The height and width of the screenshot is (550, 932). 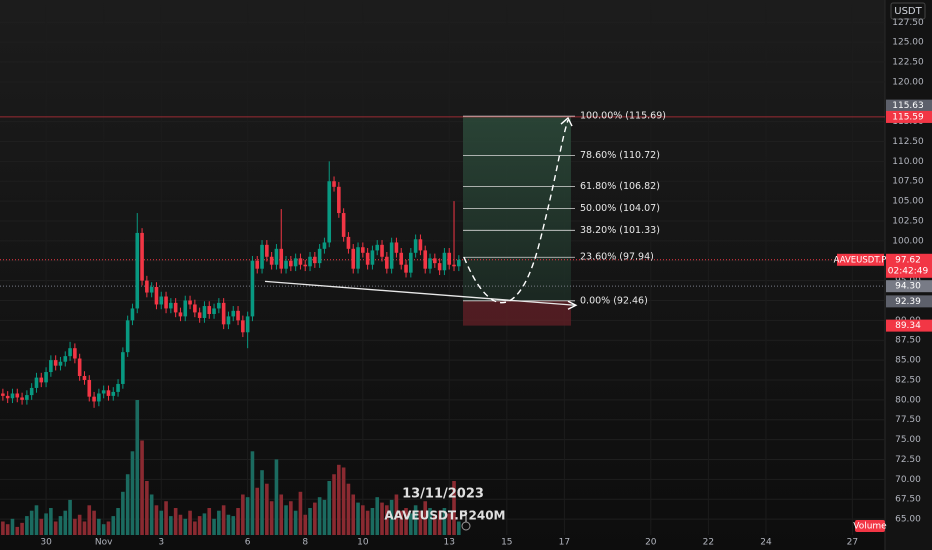 What do you see at coordinates (487, 516) in the screenshot?
I see `watermark-interval: 240M` at bounding box center [487, 516].